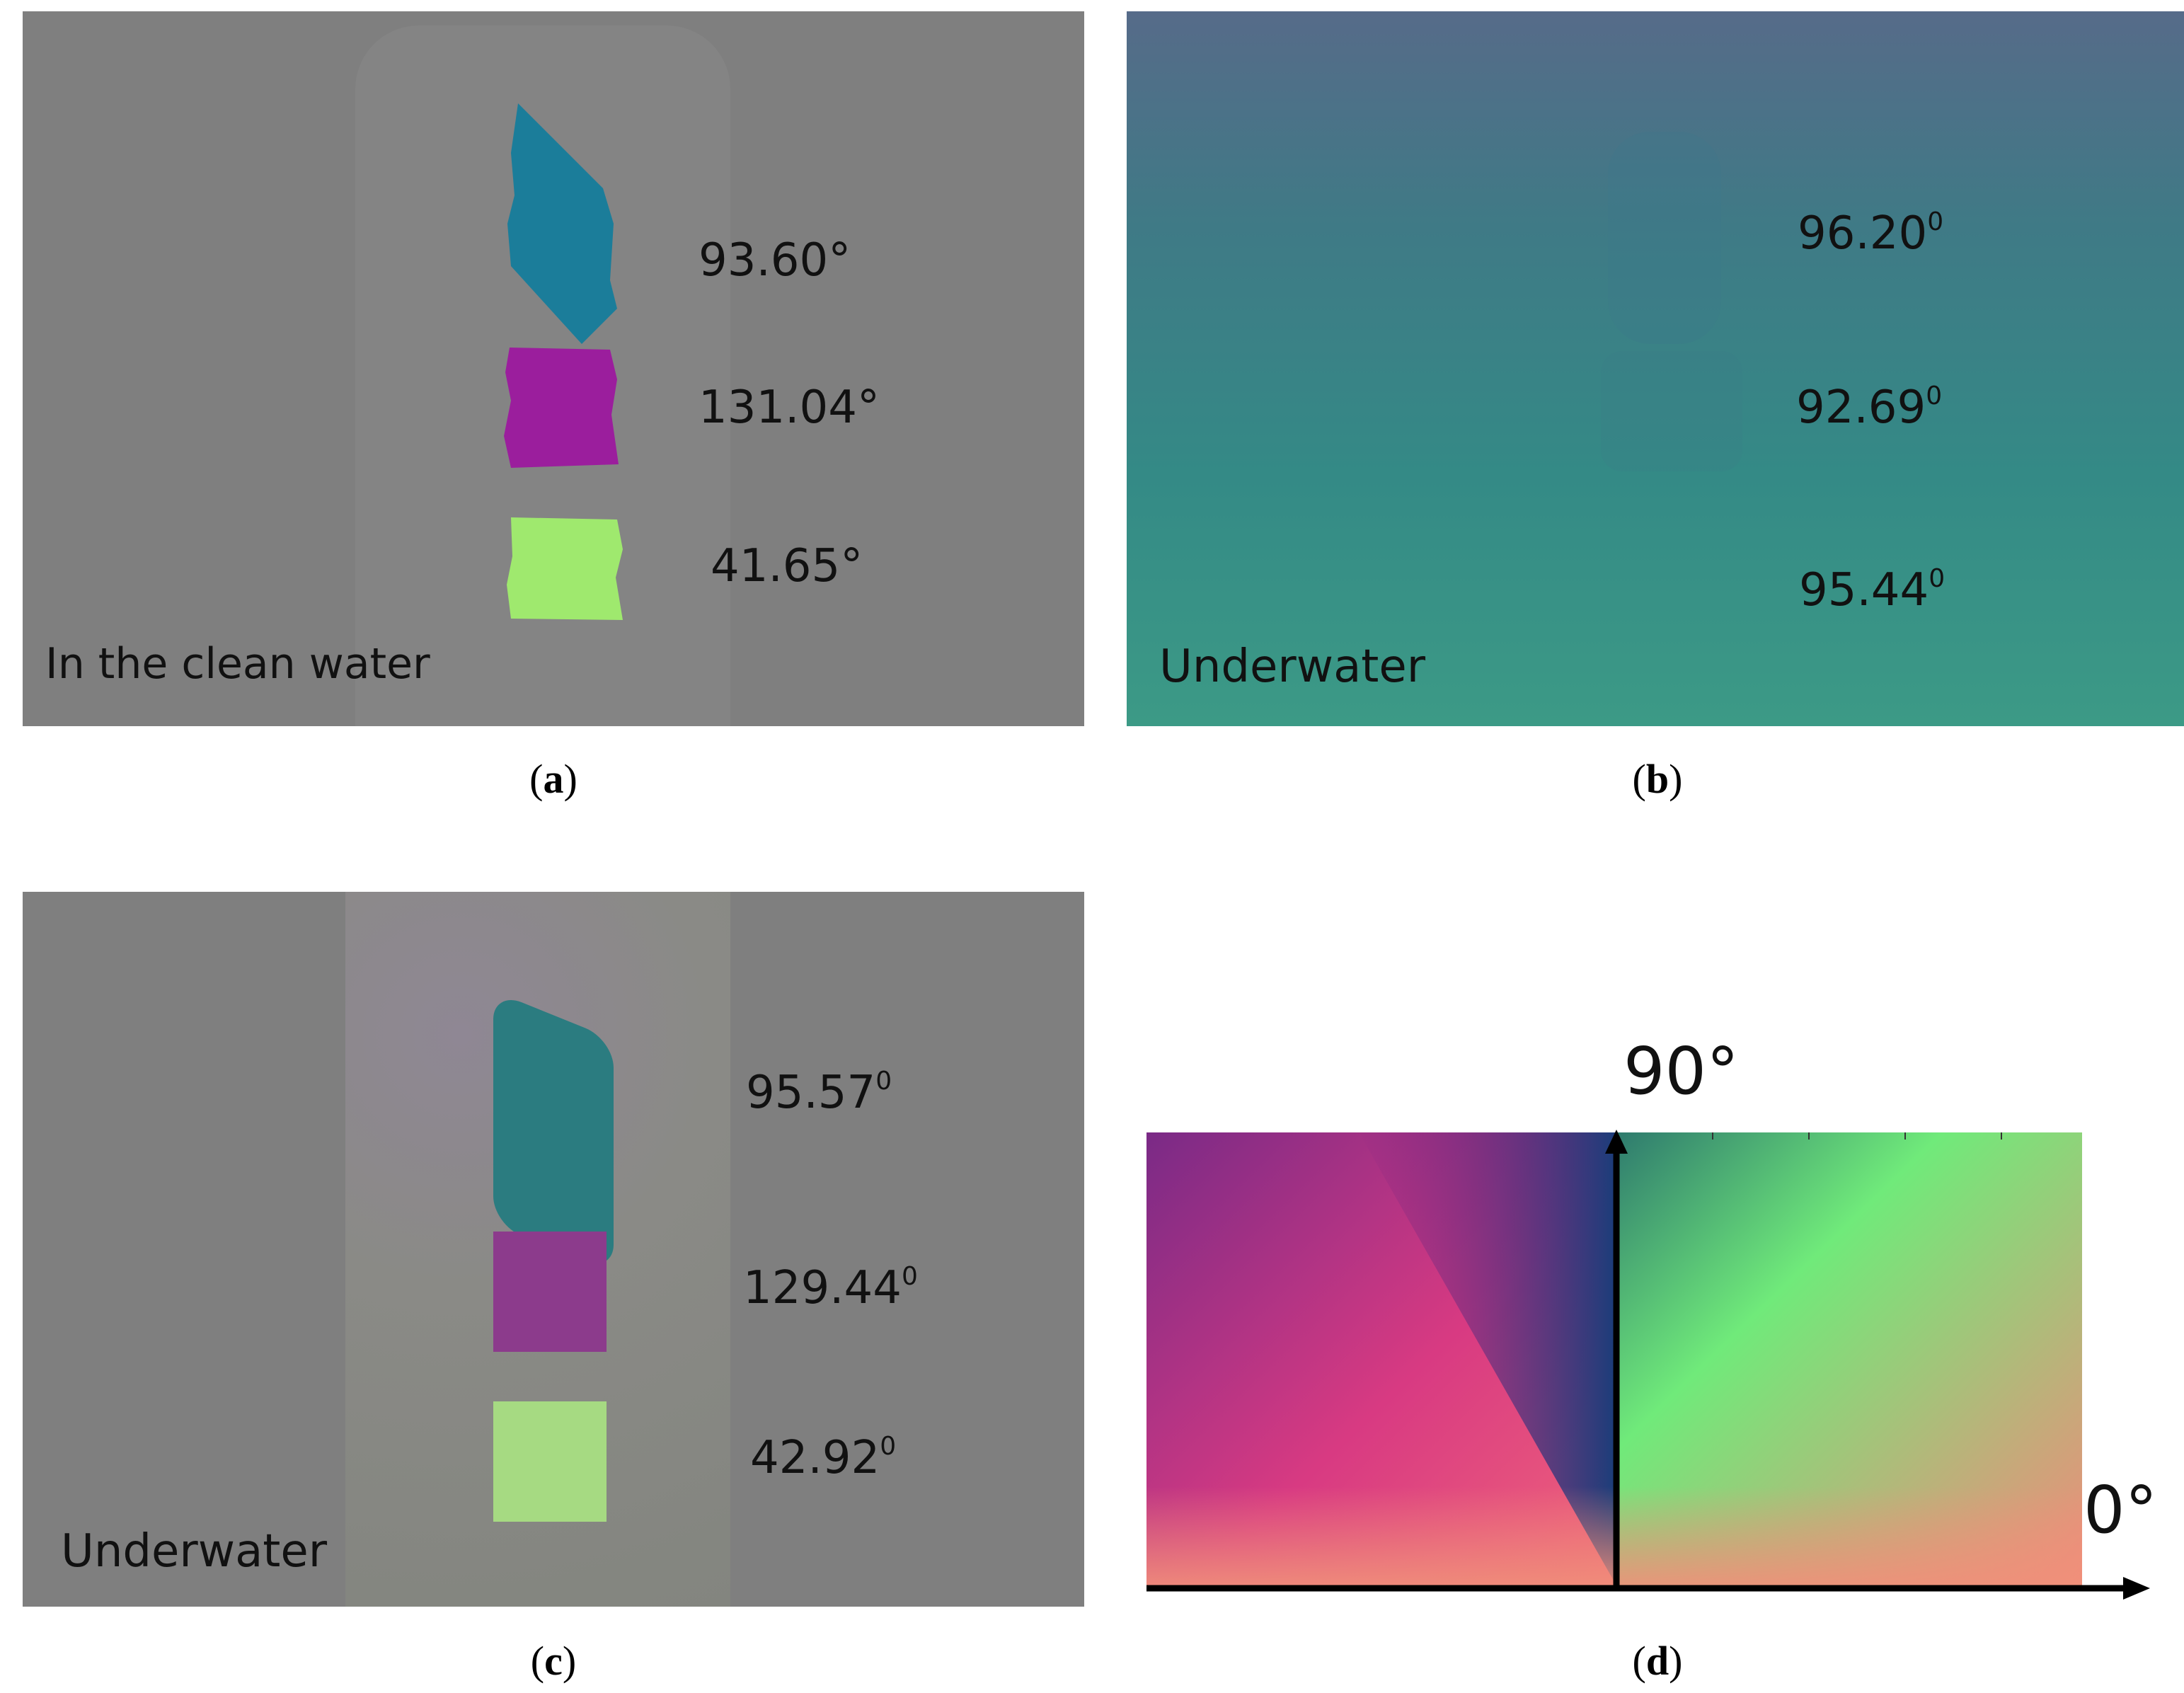 Image resolution: width=2184 pixels, height=1693 pixels. What do you see at coordinates (562, 223) in the screenshot?
I see `patch-teal` at bounding box center [562, 223].